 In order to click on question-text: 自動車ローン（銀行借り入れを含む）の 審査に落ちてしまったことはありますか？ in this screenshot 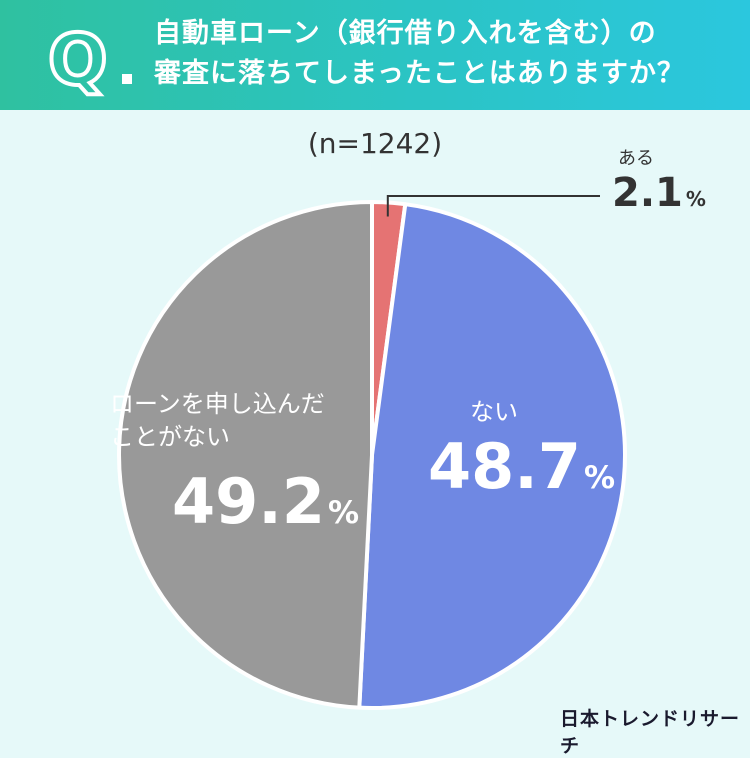, I will do `click(444, 54)`.